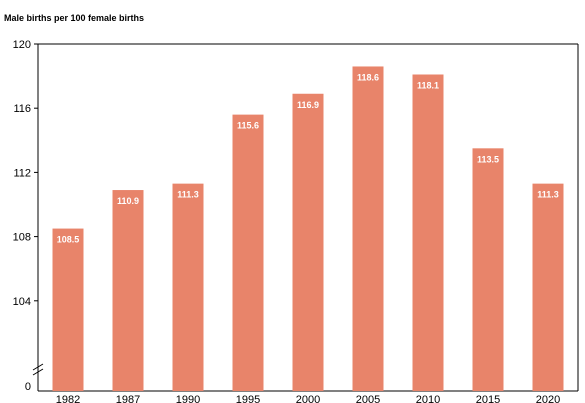  Describe the element at coordinates (128, 201) in the screenshot. I see `bar-value-label: 110.9` at that location.